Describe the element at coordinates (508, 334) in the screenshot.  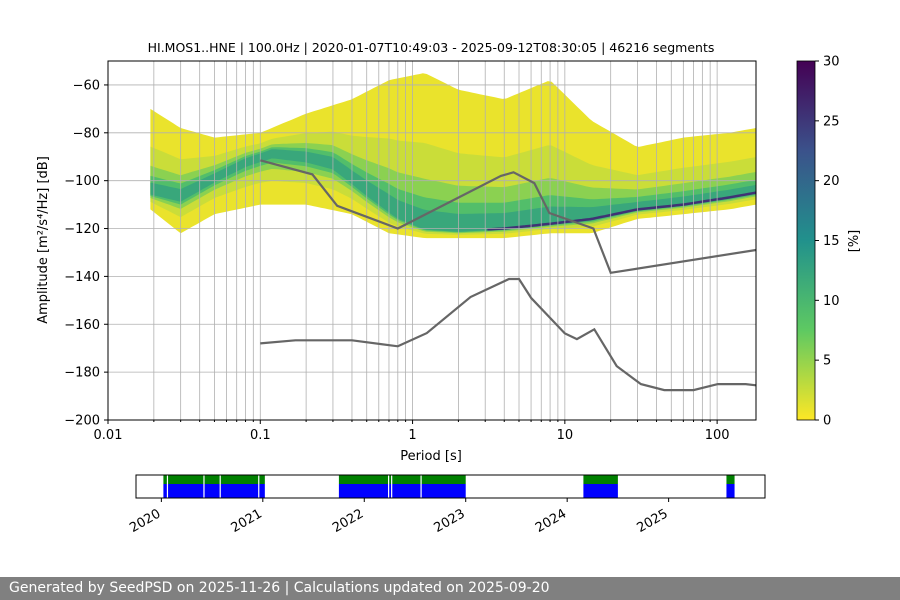
I see `noise-model-nlnm` at that location.